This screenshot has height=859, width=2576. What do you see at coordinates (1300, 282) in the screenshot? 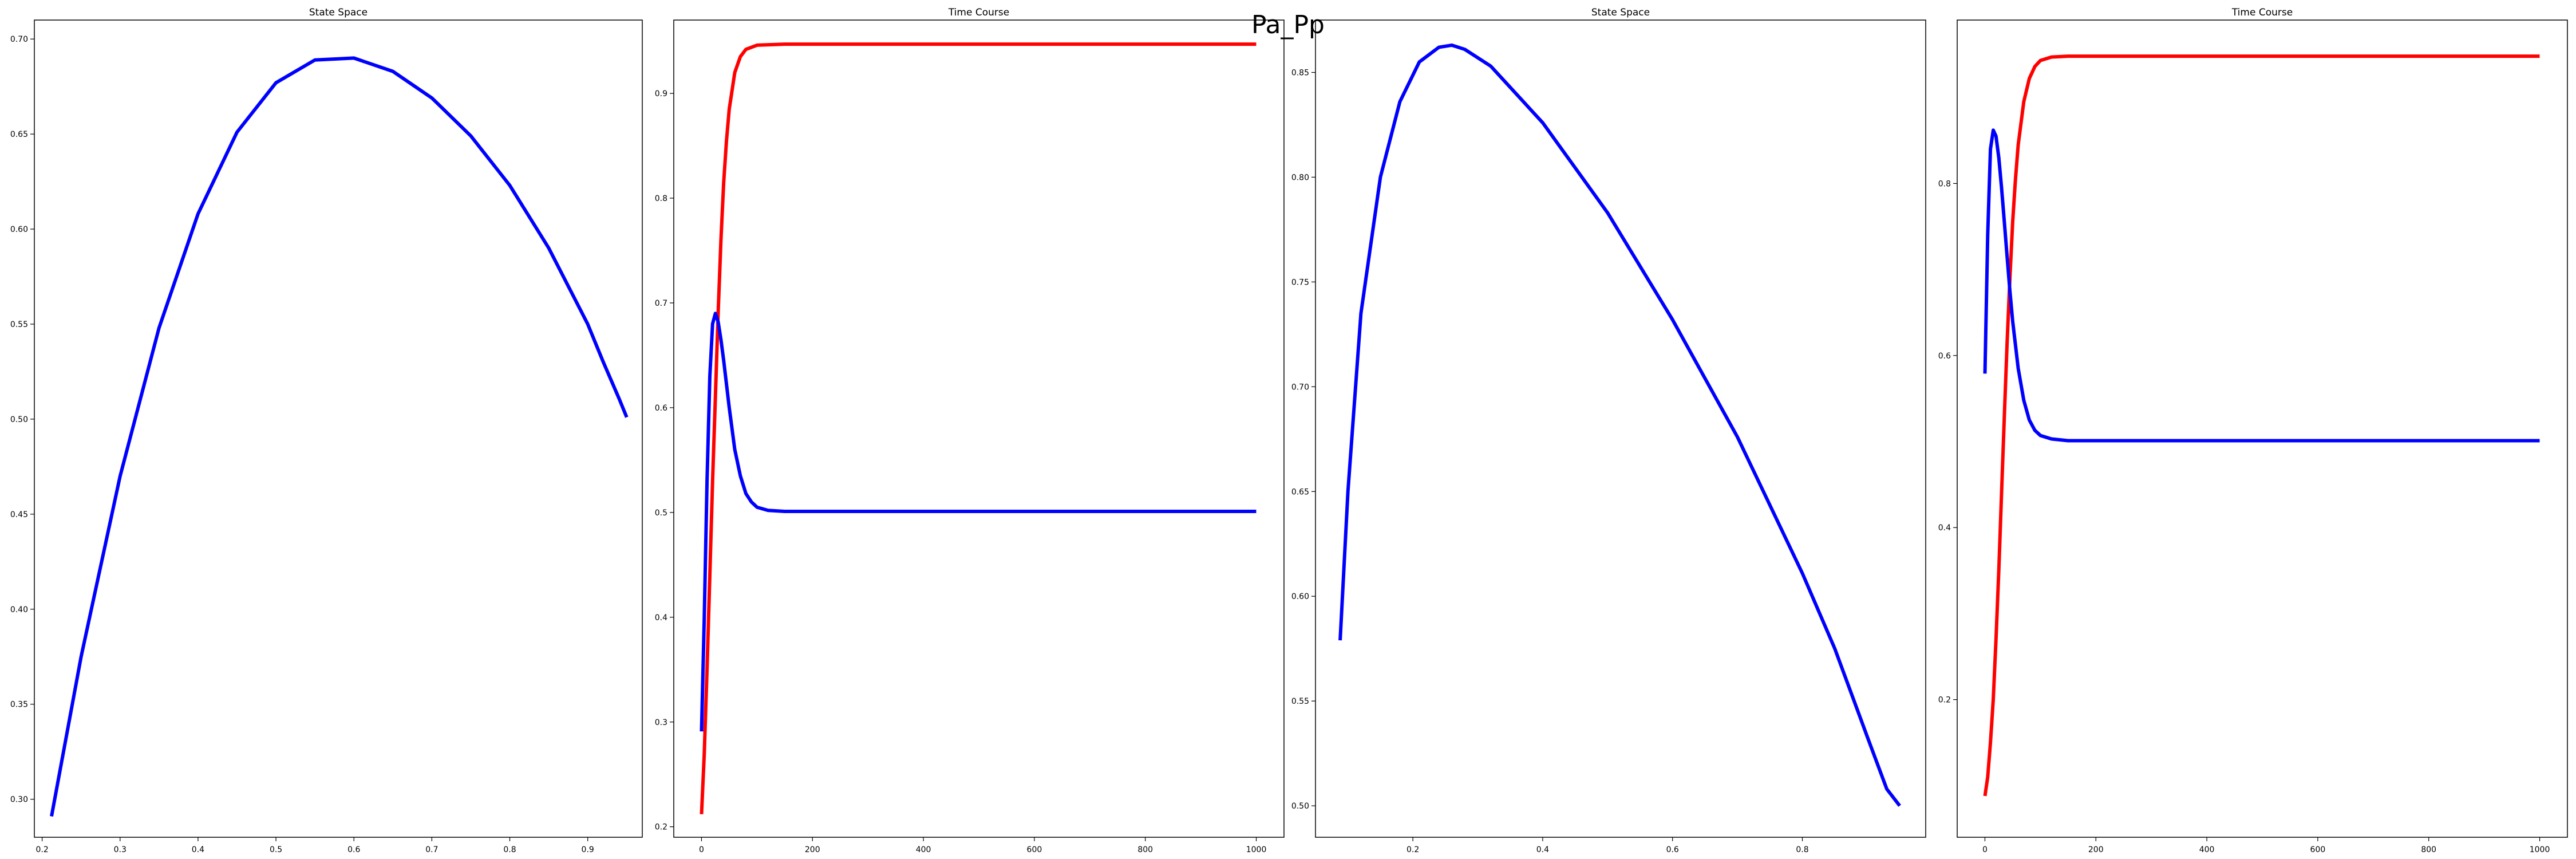
I see `y-tick-label: 0.75` at bounding box center [1300, 282].